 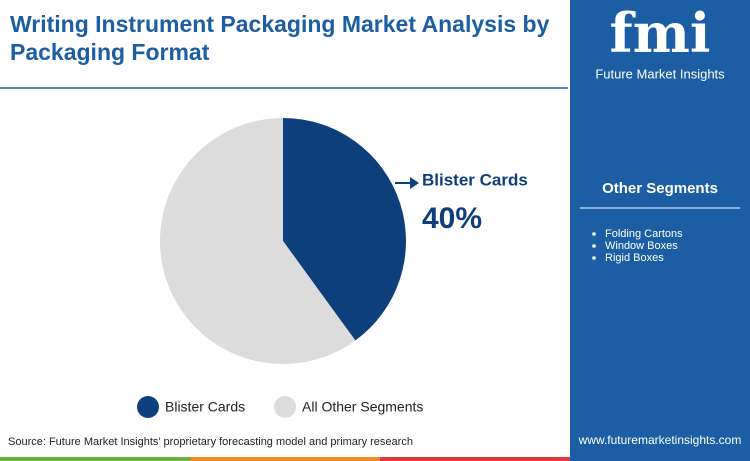 I want to click on legend-label: All Other Segments, so click(x=362, y=407).